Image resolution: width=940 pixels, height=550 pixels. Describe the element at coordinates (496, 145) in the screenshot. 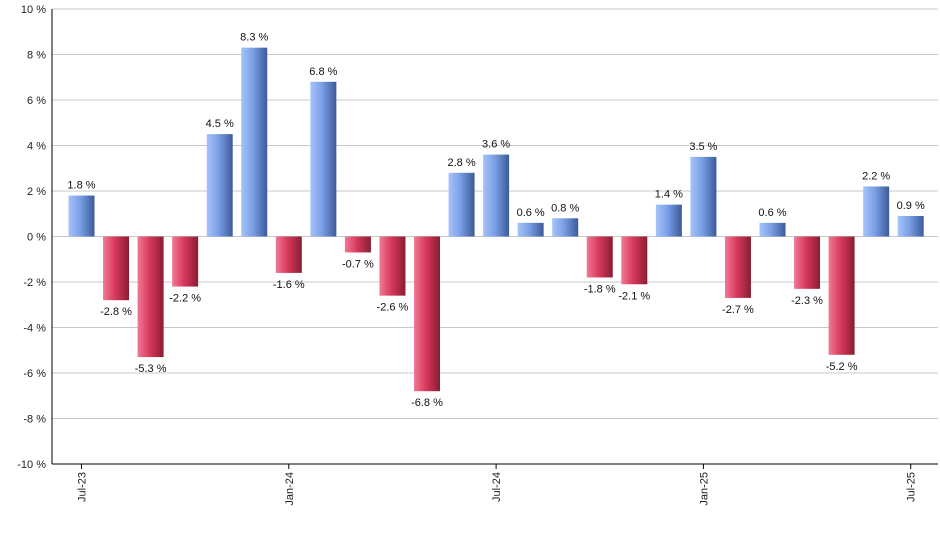

I see `data-label: 3.6 %` at that location.